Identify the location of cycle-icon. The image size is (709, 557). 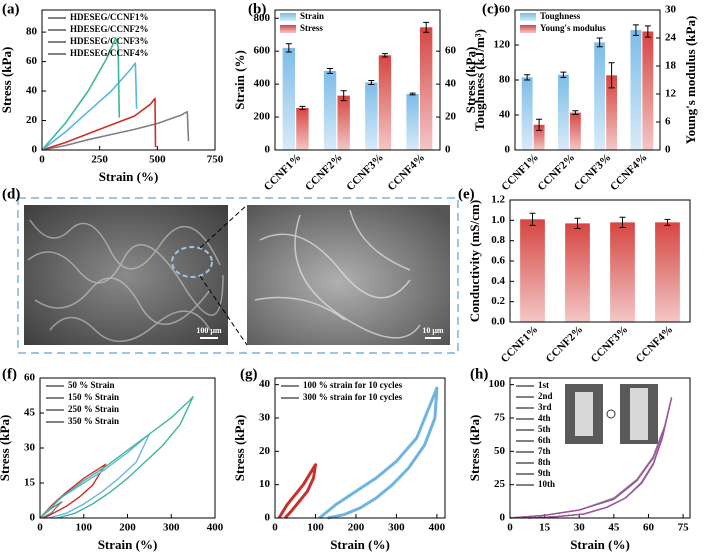
(611, 414).